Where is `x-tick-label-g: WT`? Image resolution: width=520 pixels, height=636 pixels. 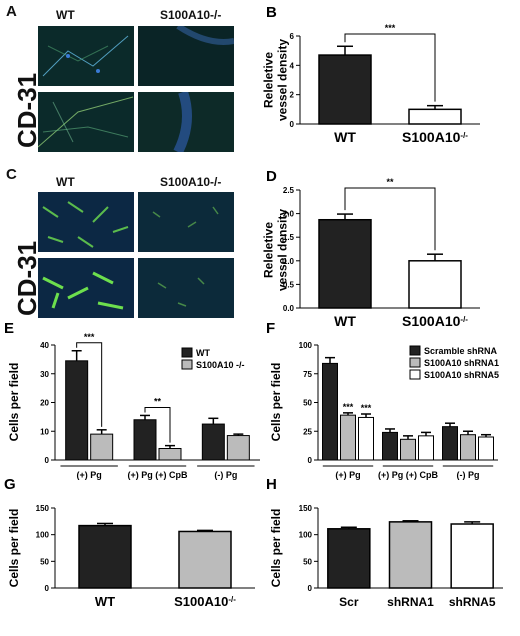 x-tick-label-g: WT is located at coordinates (105, 601).